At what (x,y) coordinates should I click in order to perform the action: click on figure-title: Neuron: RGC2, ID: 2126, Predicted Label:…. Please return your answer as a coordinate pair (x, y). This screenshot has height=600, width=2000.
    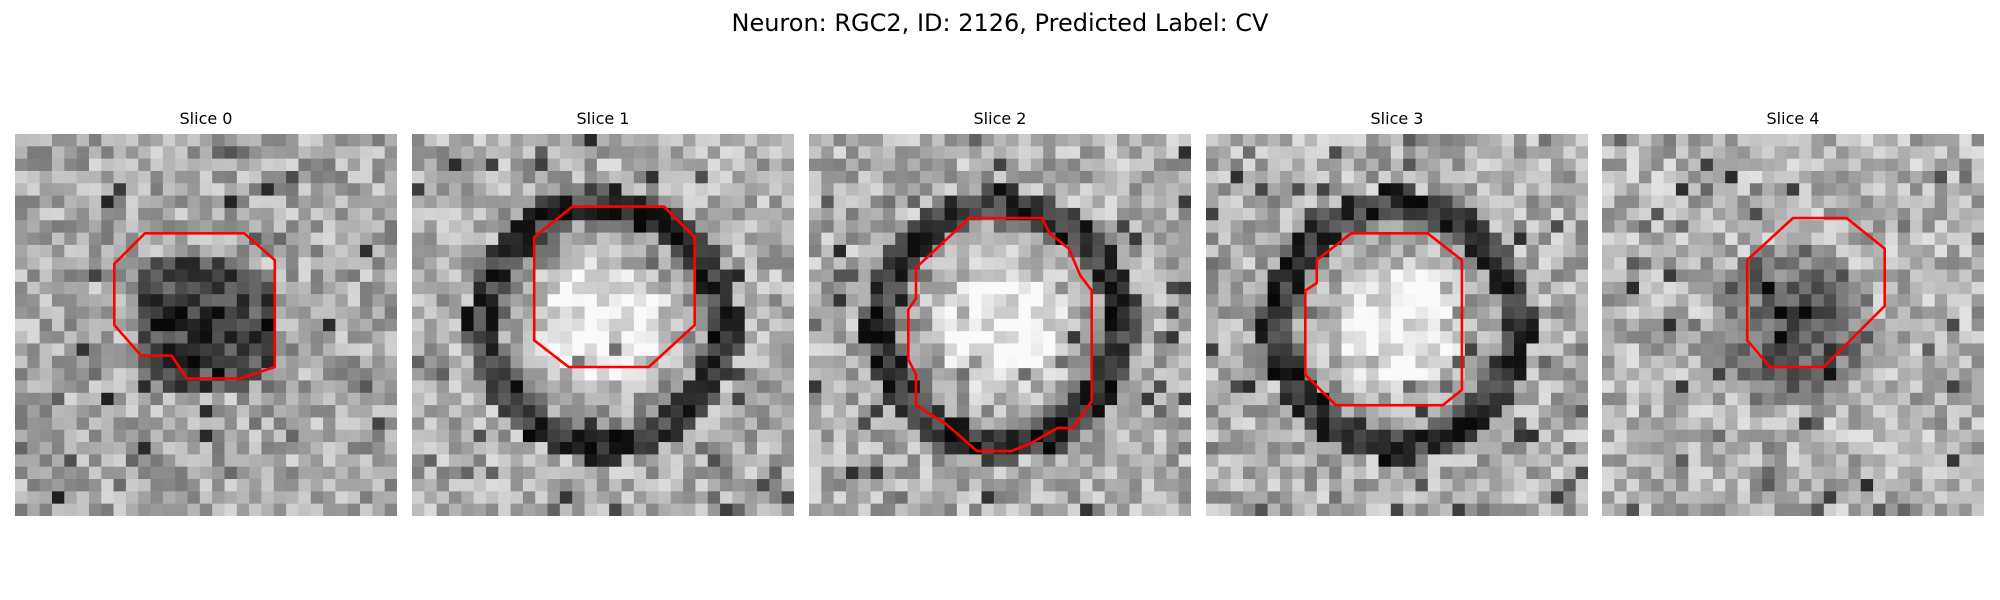
    Looking at the image, I should click on (1000, 23).